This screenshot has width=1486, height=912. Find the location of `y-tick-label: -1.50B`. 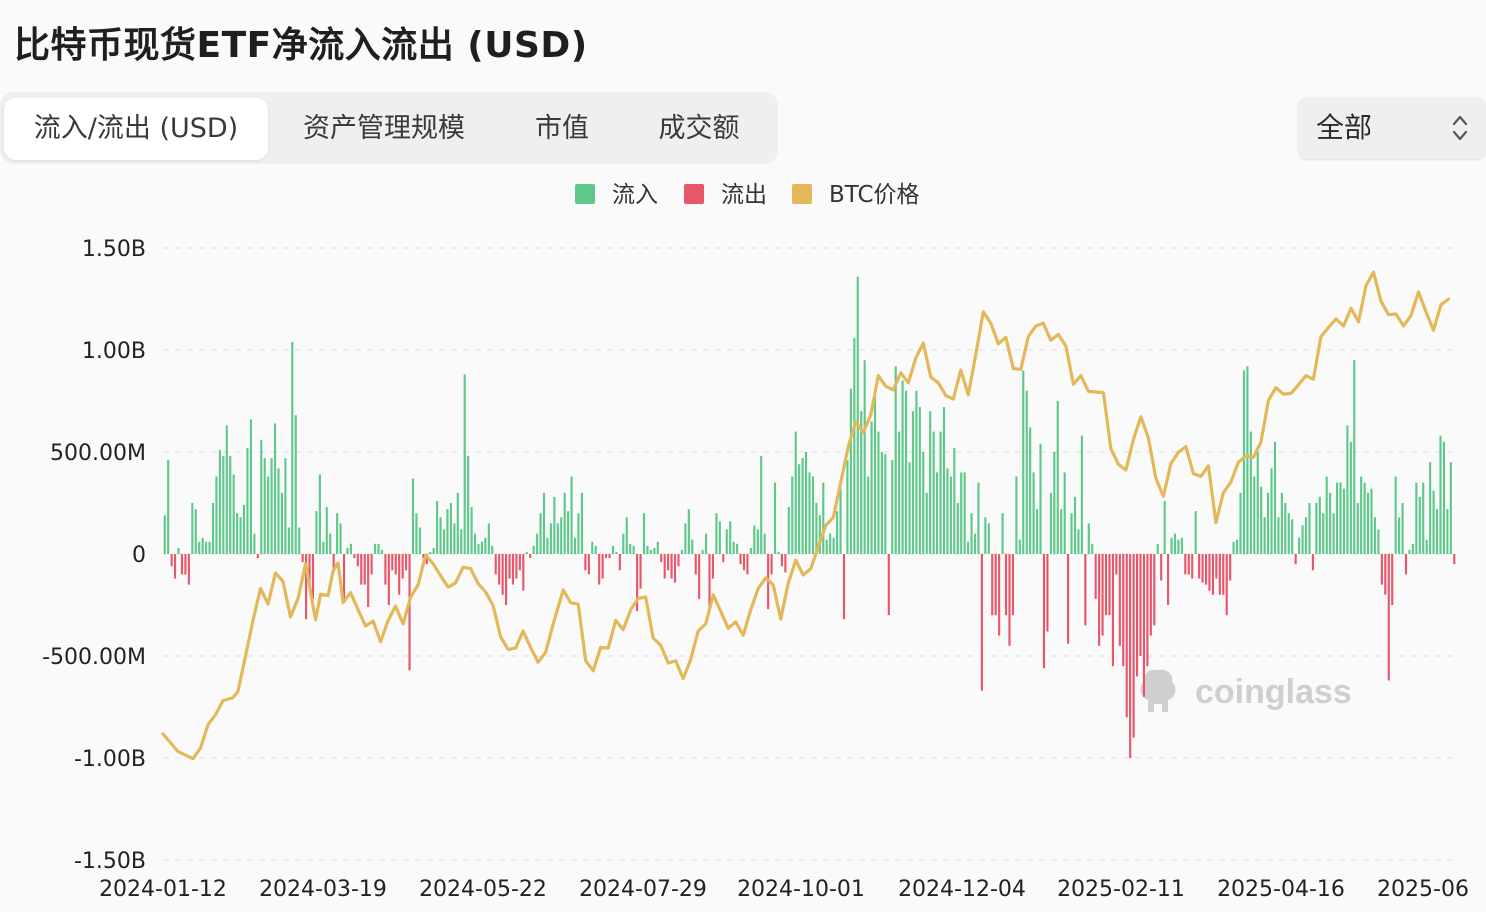

y-tick-label: -1.50B is located at coordinates (110, 861).